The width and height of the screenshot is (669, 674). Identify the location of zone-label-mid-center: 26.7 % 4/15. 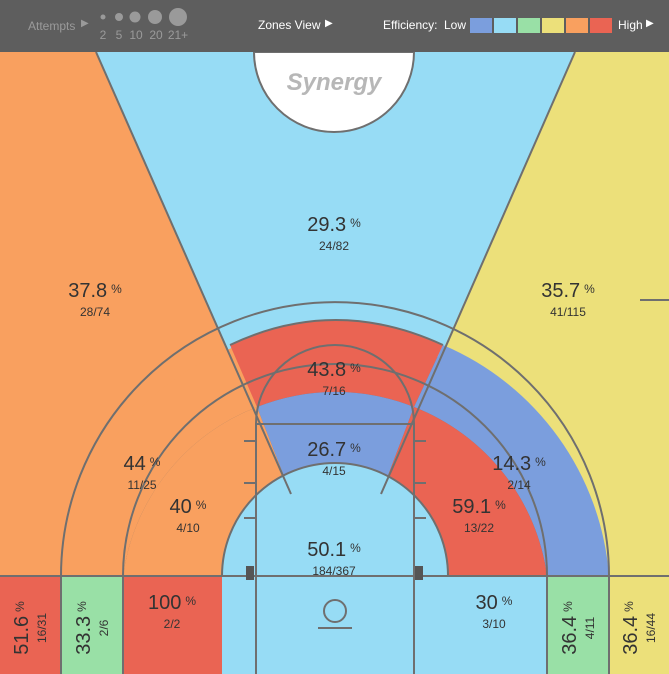
(334, 458).